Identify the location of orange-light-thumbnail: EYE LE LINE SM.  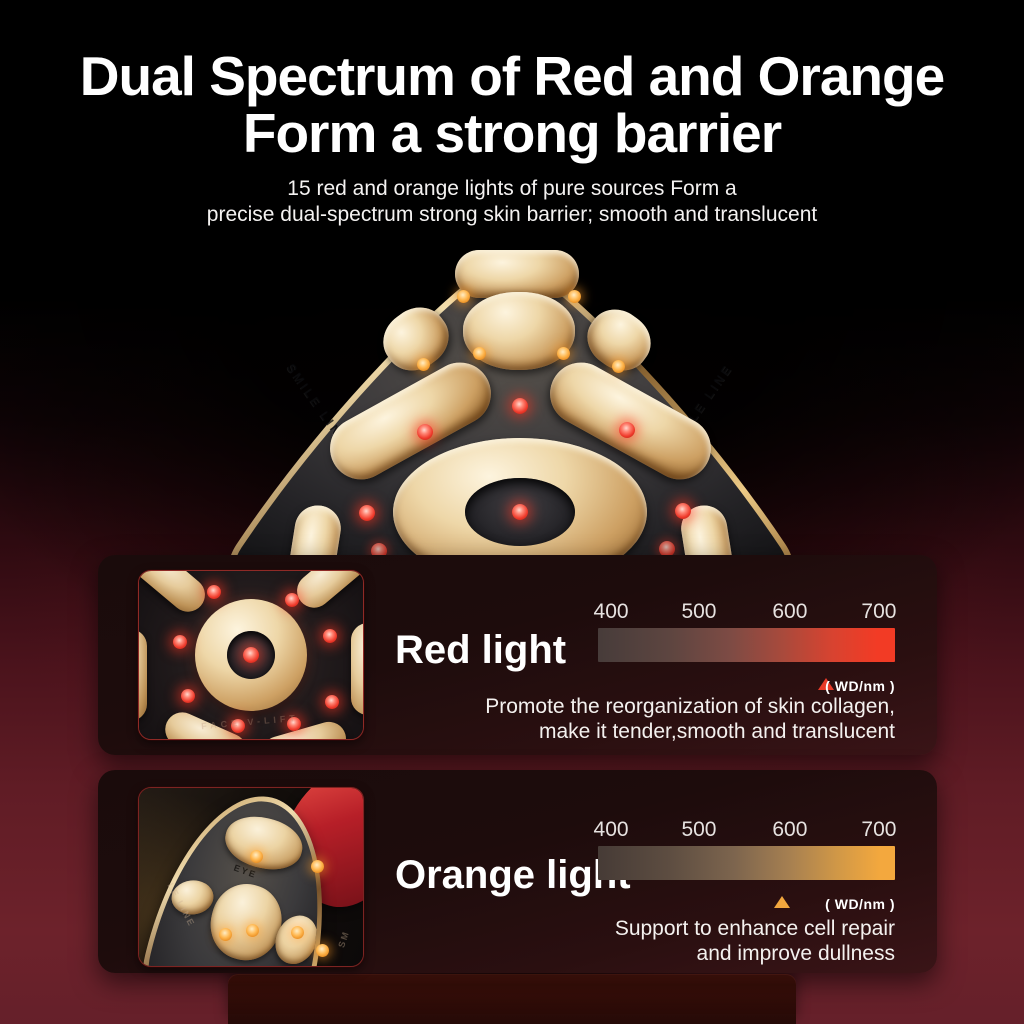
(251, 877).